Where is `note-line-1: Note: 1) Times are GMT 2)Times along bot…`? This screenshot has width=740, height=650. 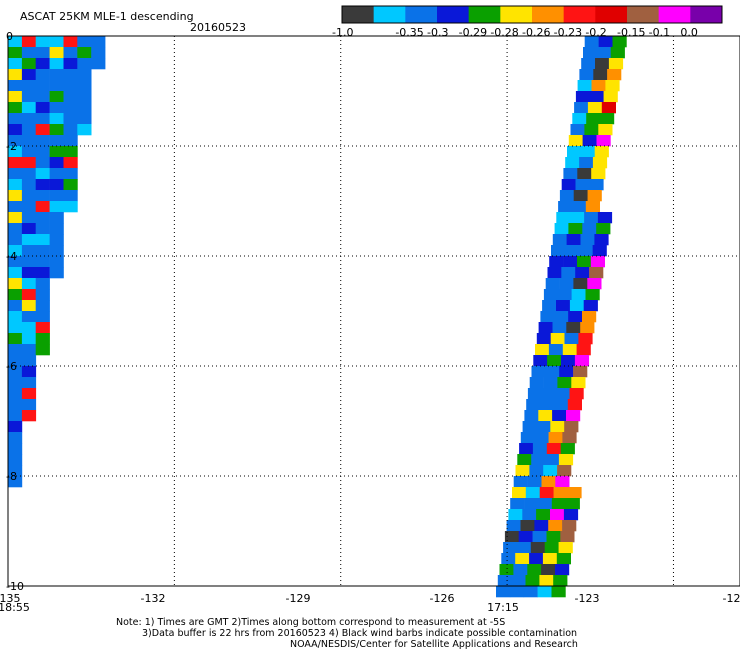
note-line-1: Note: 1) Times are GMT 2)Times along bot… is located at coordinates (310, 622).